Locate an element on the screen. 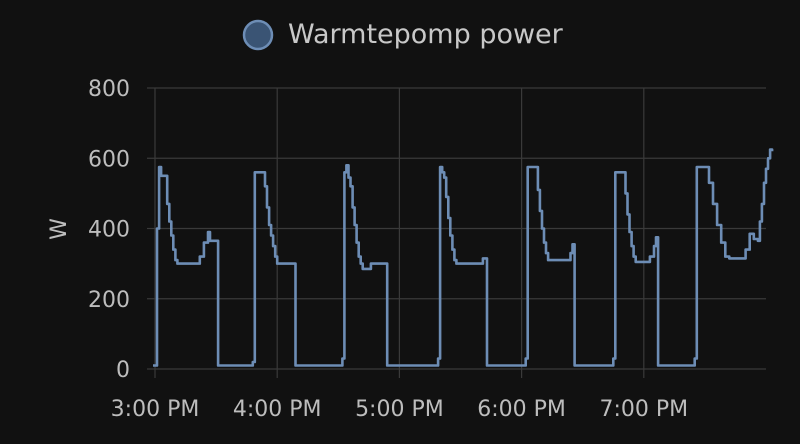  y-tick-label: 600 is located at coordinates (109, 159).